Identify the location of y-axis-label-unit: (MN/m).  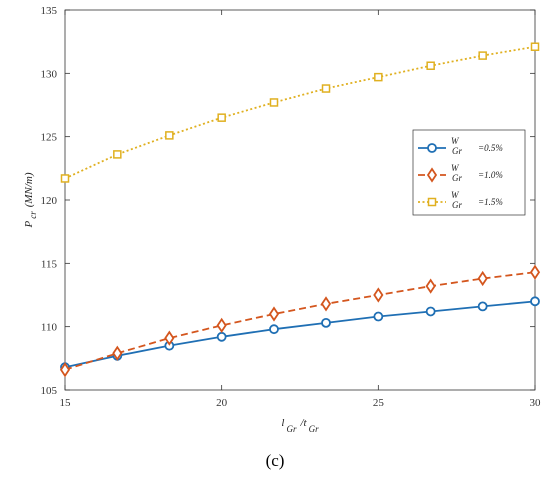
(29, 189).